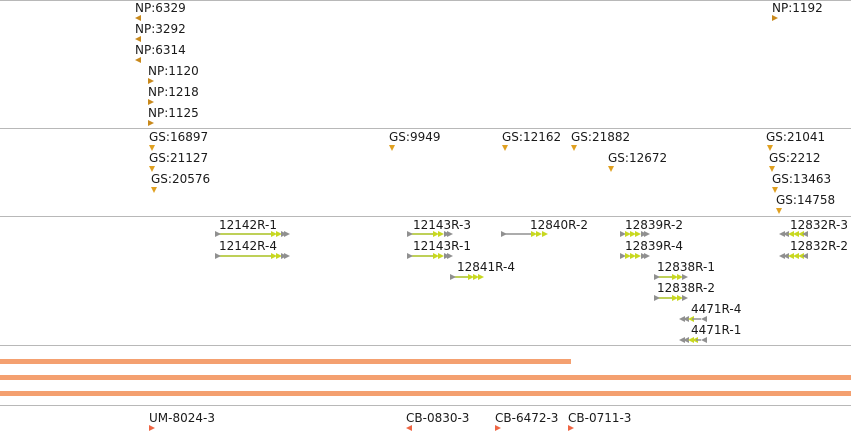 The image size is (851, 434). Describe the element at coordinates (248, 225) in the screenshot. I see `feature-label: 12142R-1` at that location.